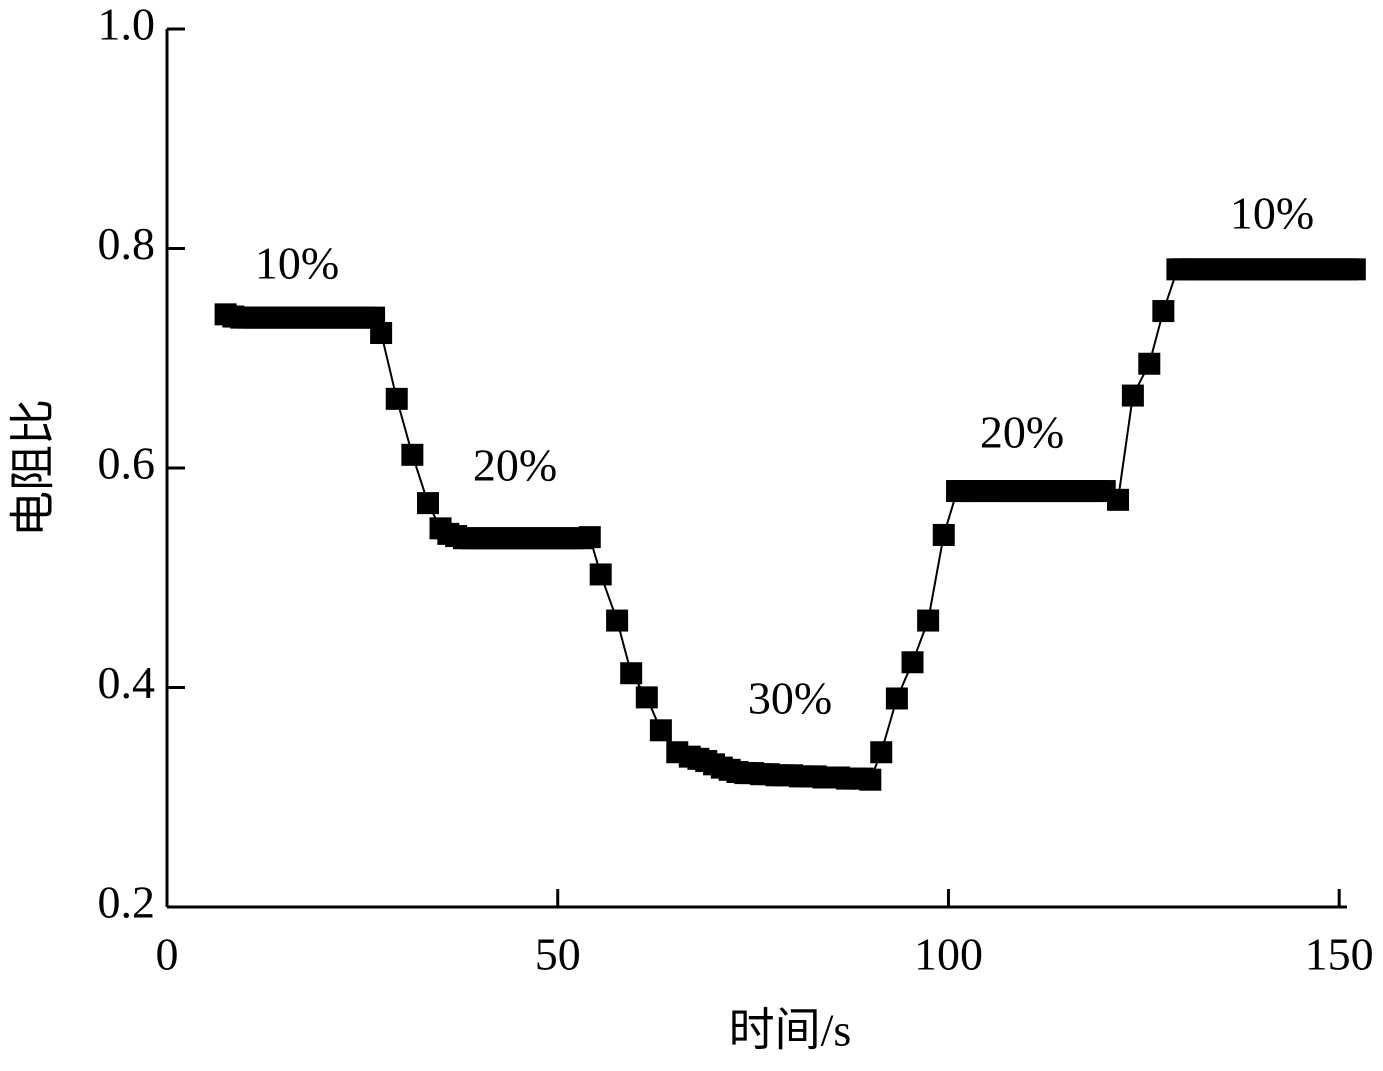 Image resolution: width=1383 pixels, height=1071 pixels. I want to click on y-tick-label: 0.4, so click(127, 682).